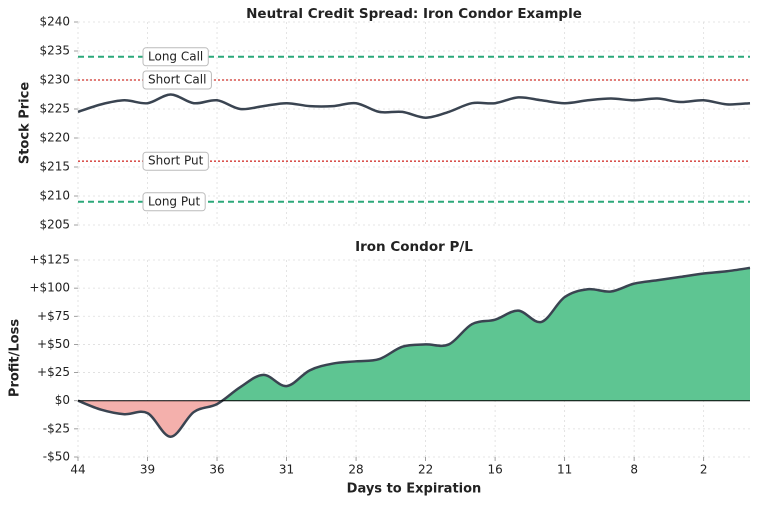  I want to click on x-tick-label: 11, so click(564, 470).